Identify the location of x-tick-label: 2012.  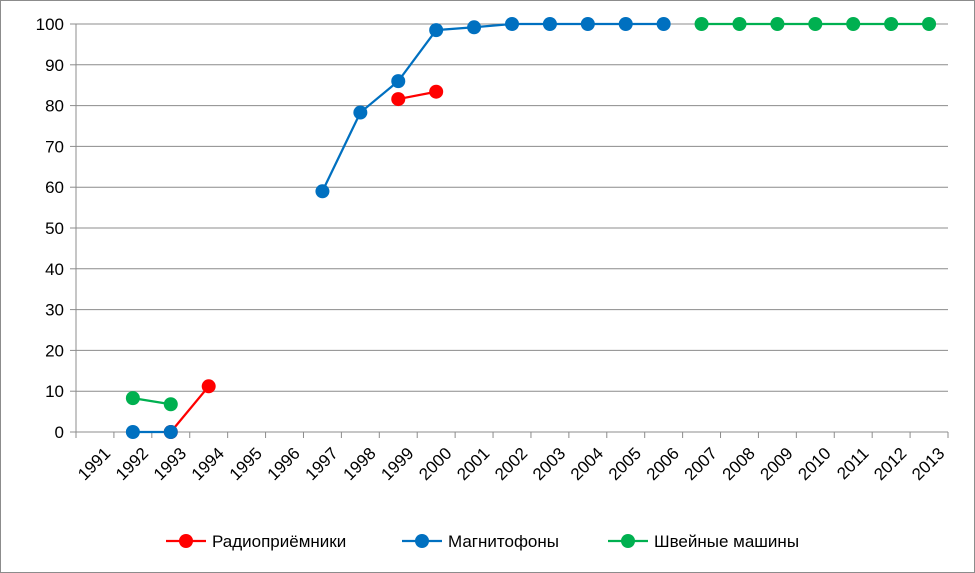
(890, 464).